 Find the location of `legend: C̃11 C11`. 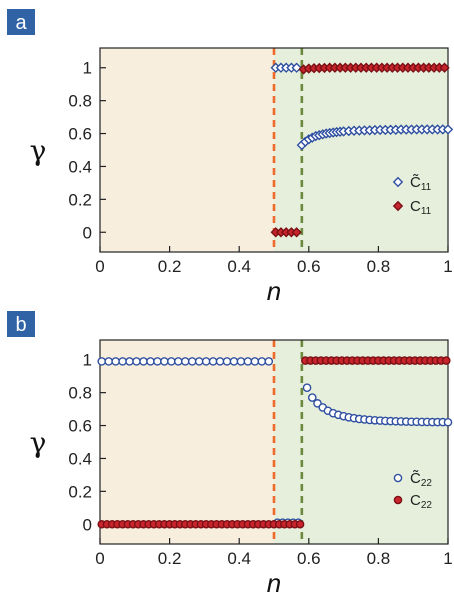

legend: C̃11 C11 is located at coordinates (412, 195).